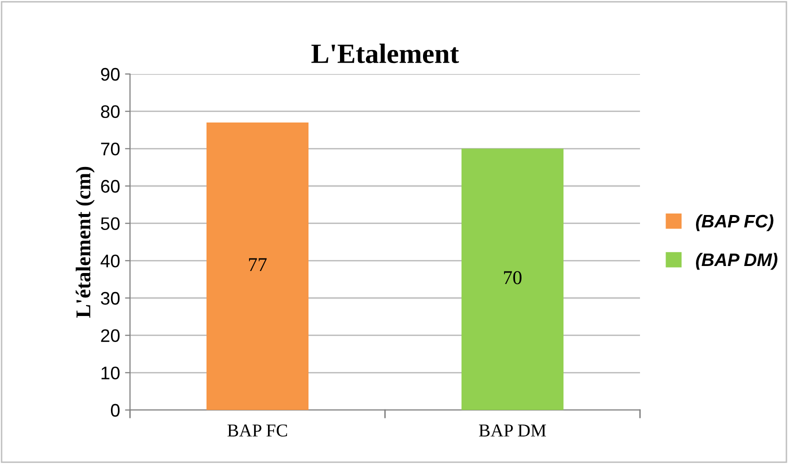 The height and width of the screenshot is (464, 788). What do you see at coordinates (115, 410) in the screenshot?
I see `y-tick-label: 0` at bounding box center [115, 410].